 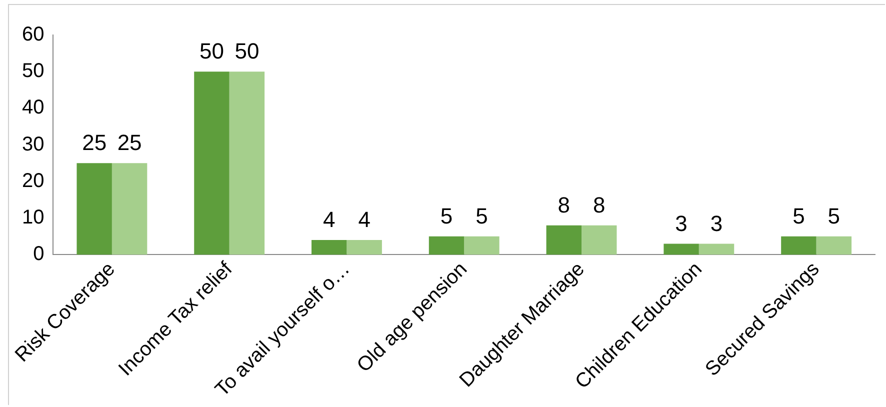 I want to click on y-tick-label: 50, so click(x=33, y=71).